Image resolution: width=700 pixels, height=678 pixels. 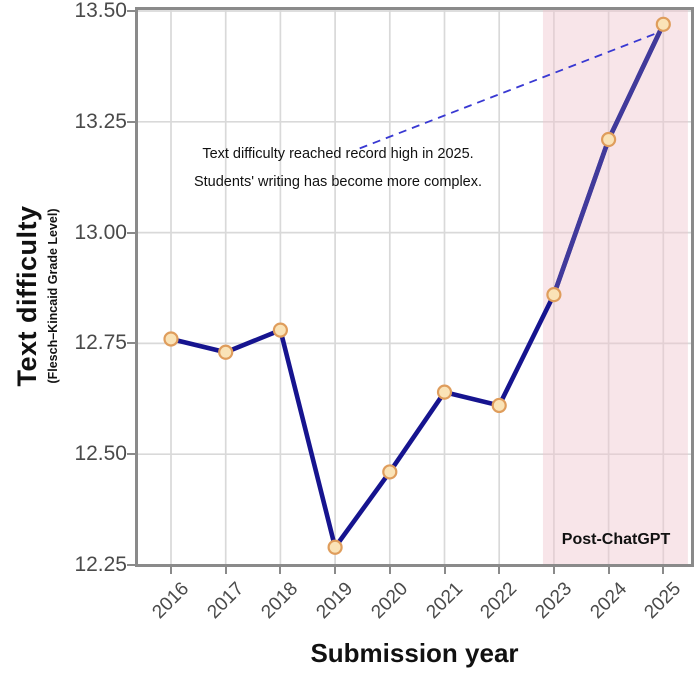 I want to click on y-tick-label: 13.25, so click(x=100, y=121).